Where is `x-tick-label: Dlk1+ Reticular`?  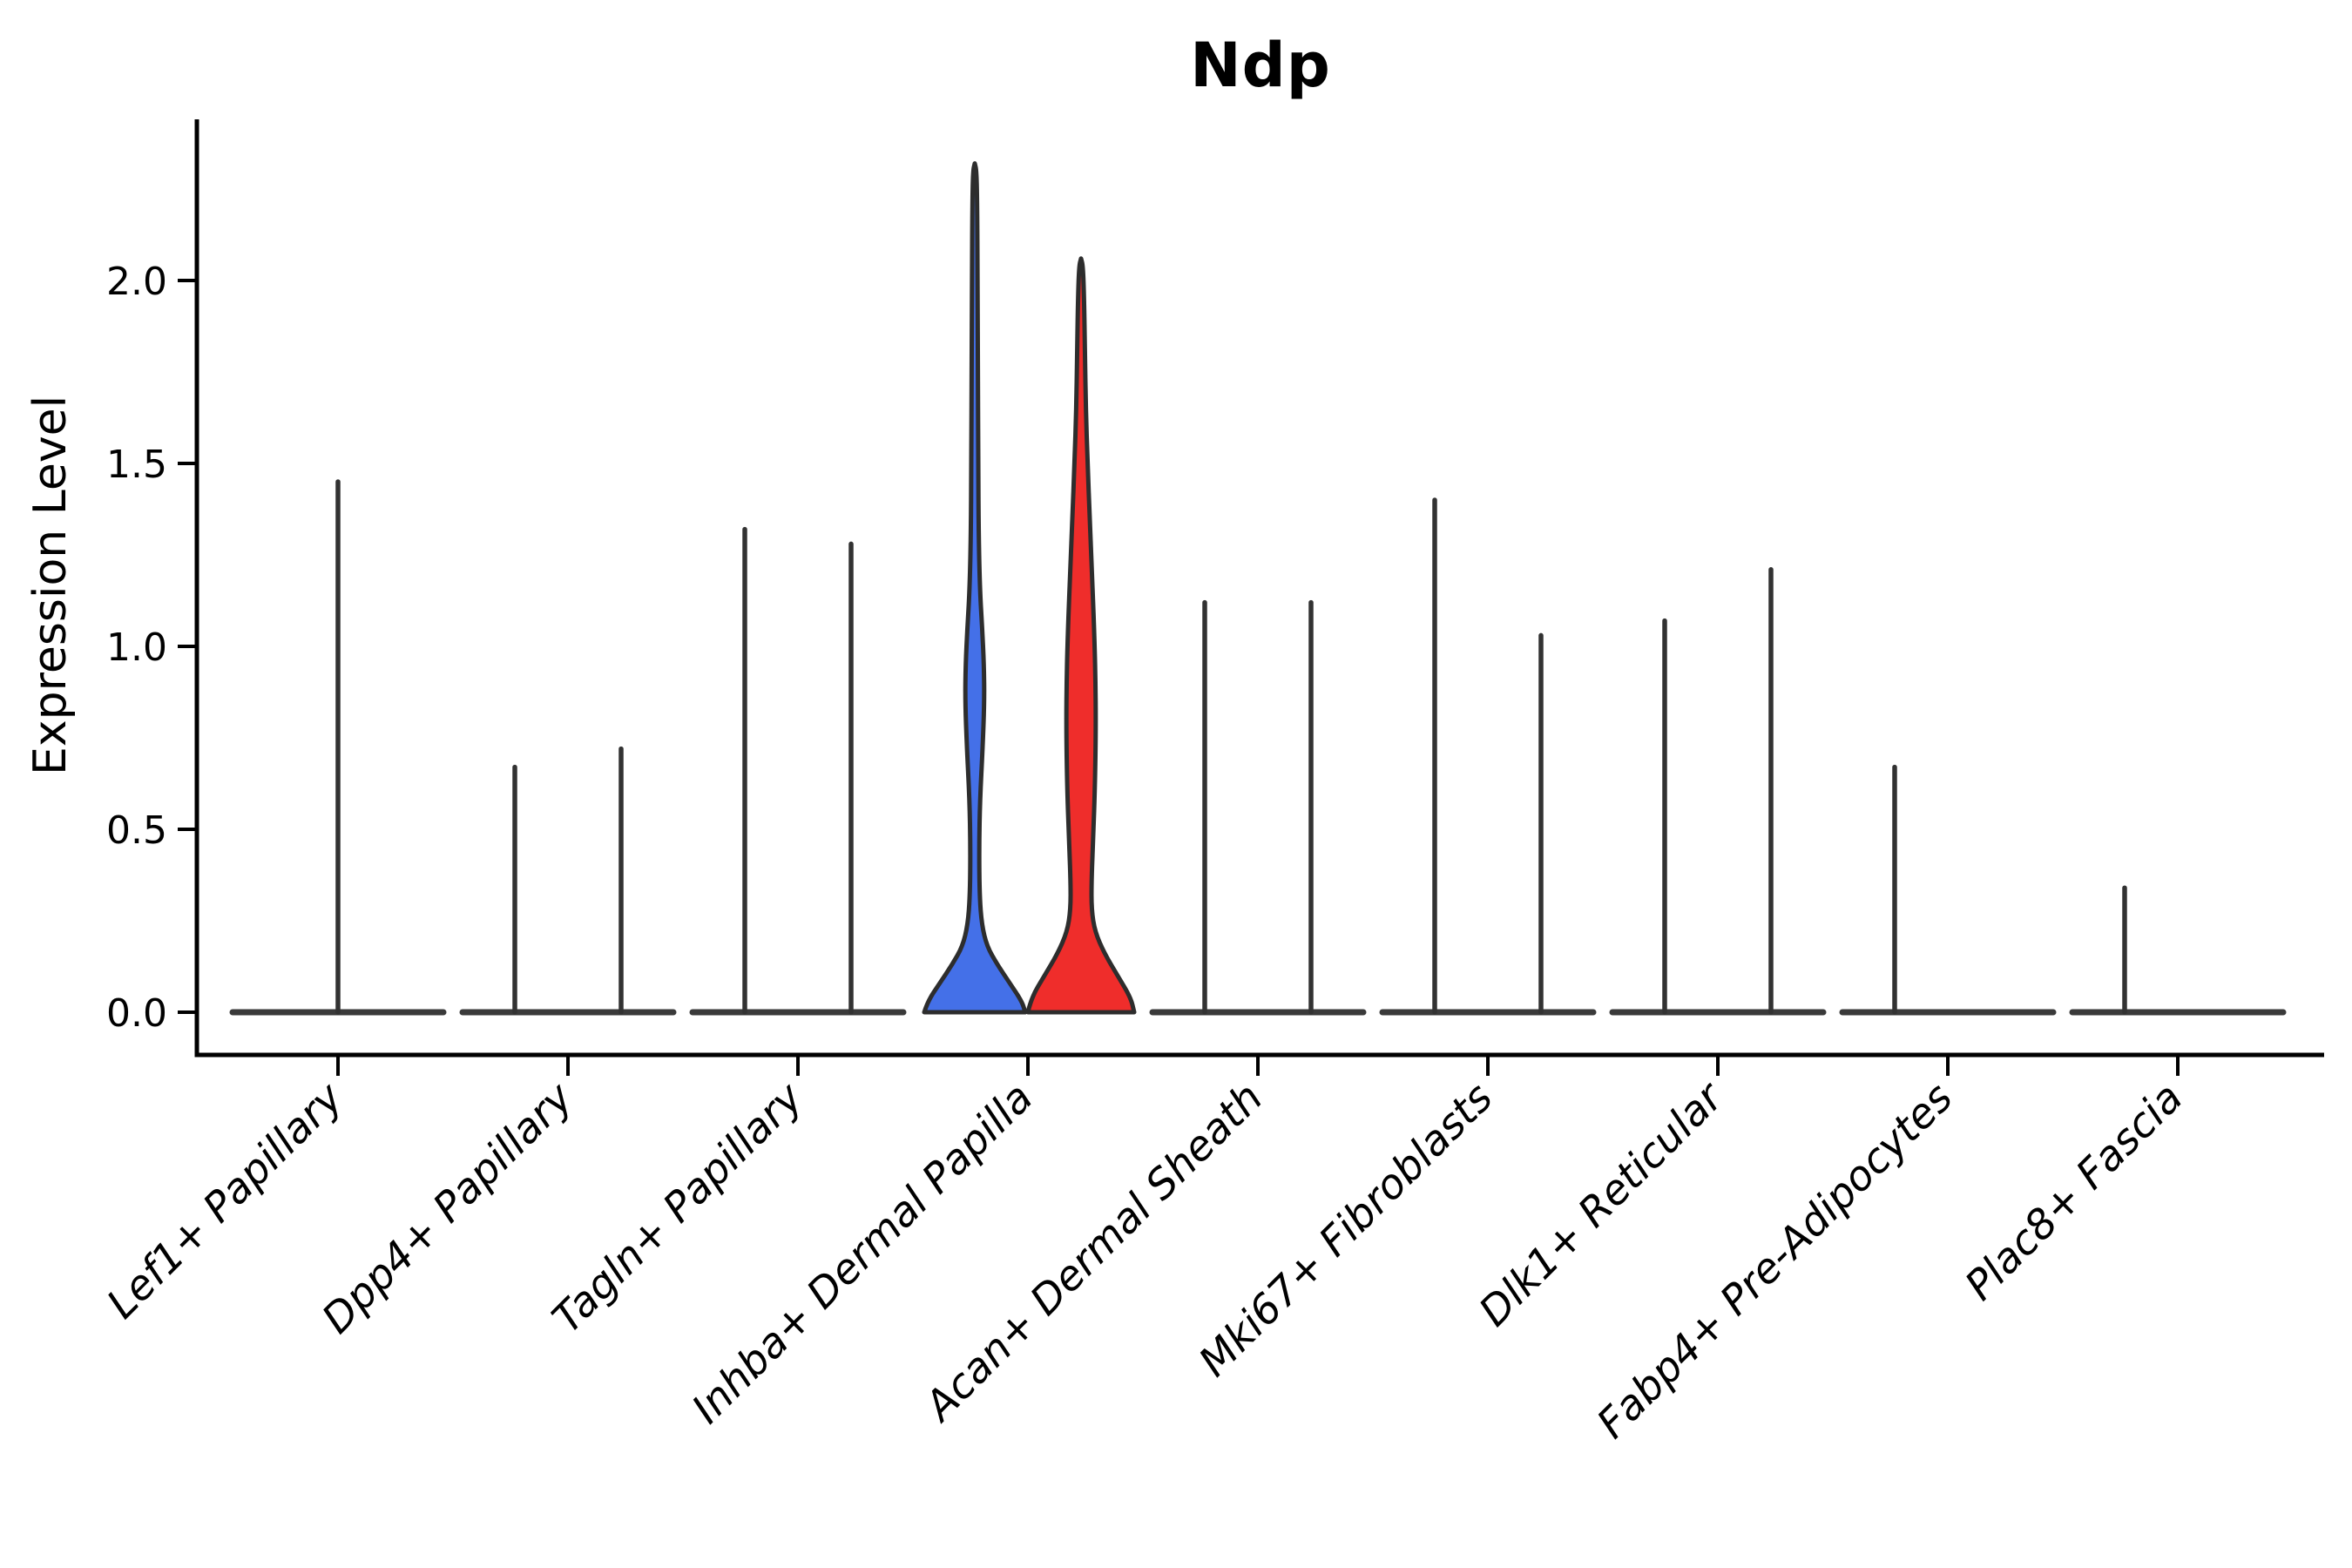
x-tick-label: Dlk1+ Reticular is located at coordinates (1602, 1204).